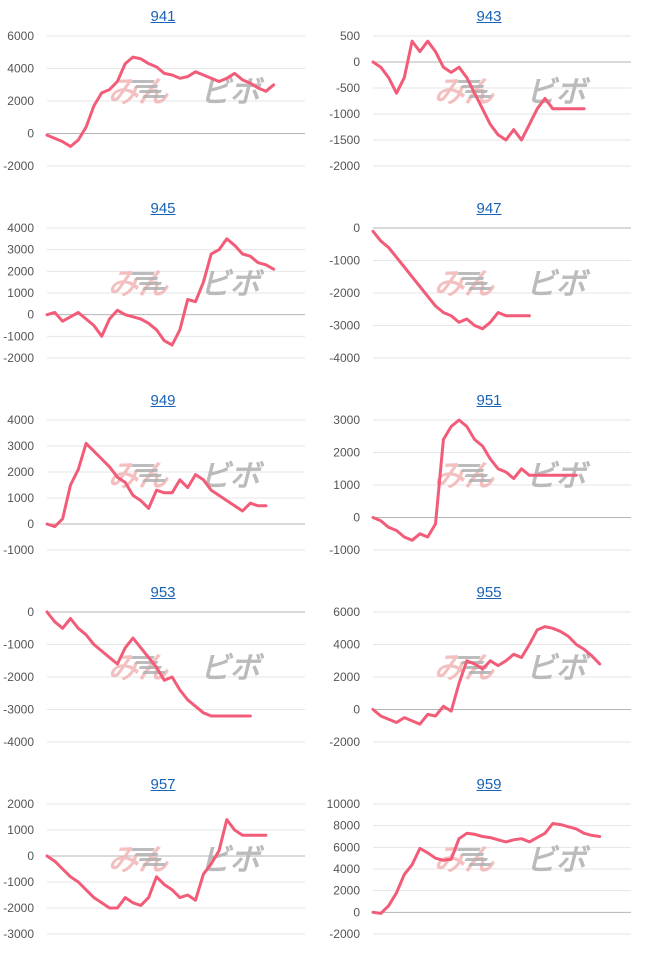  What do you see at coordinates (489, 208) in the screenshot?
I see `chart-title-link: 947` at bounding box center [489, 208].